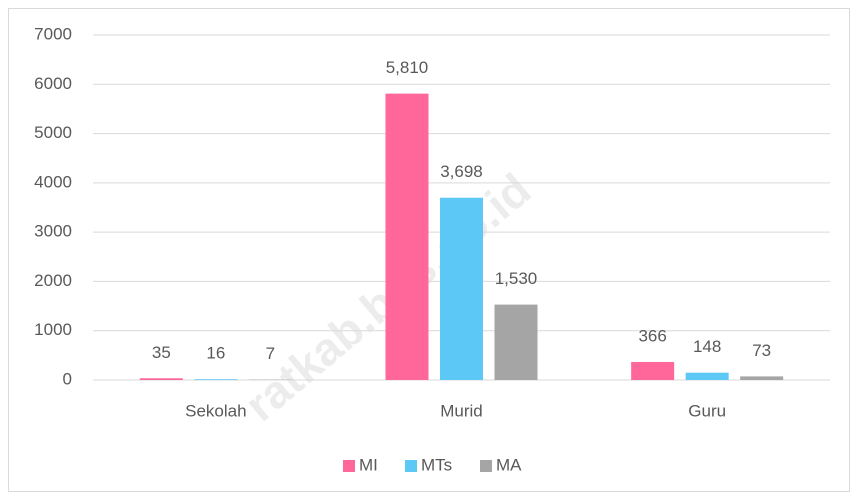 This screenshot has height=500, width=857. Describe the element at coordinates (761, 350) in the screenshot. I see `value-label: 73` at that location.